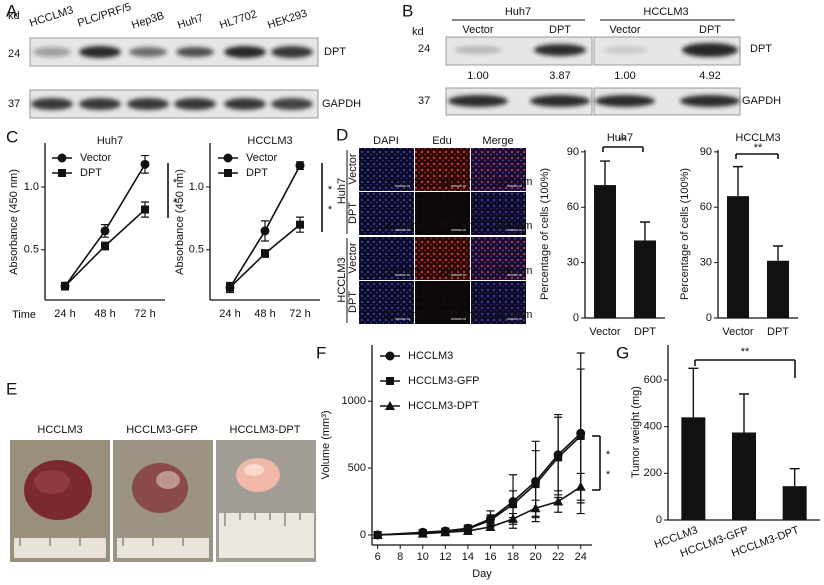  Describe the element at coordinates (709, 76) in the screenshot. I see `relative-level: 4.92` at that location.